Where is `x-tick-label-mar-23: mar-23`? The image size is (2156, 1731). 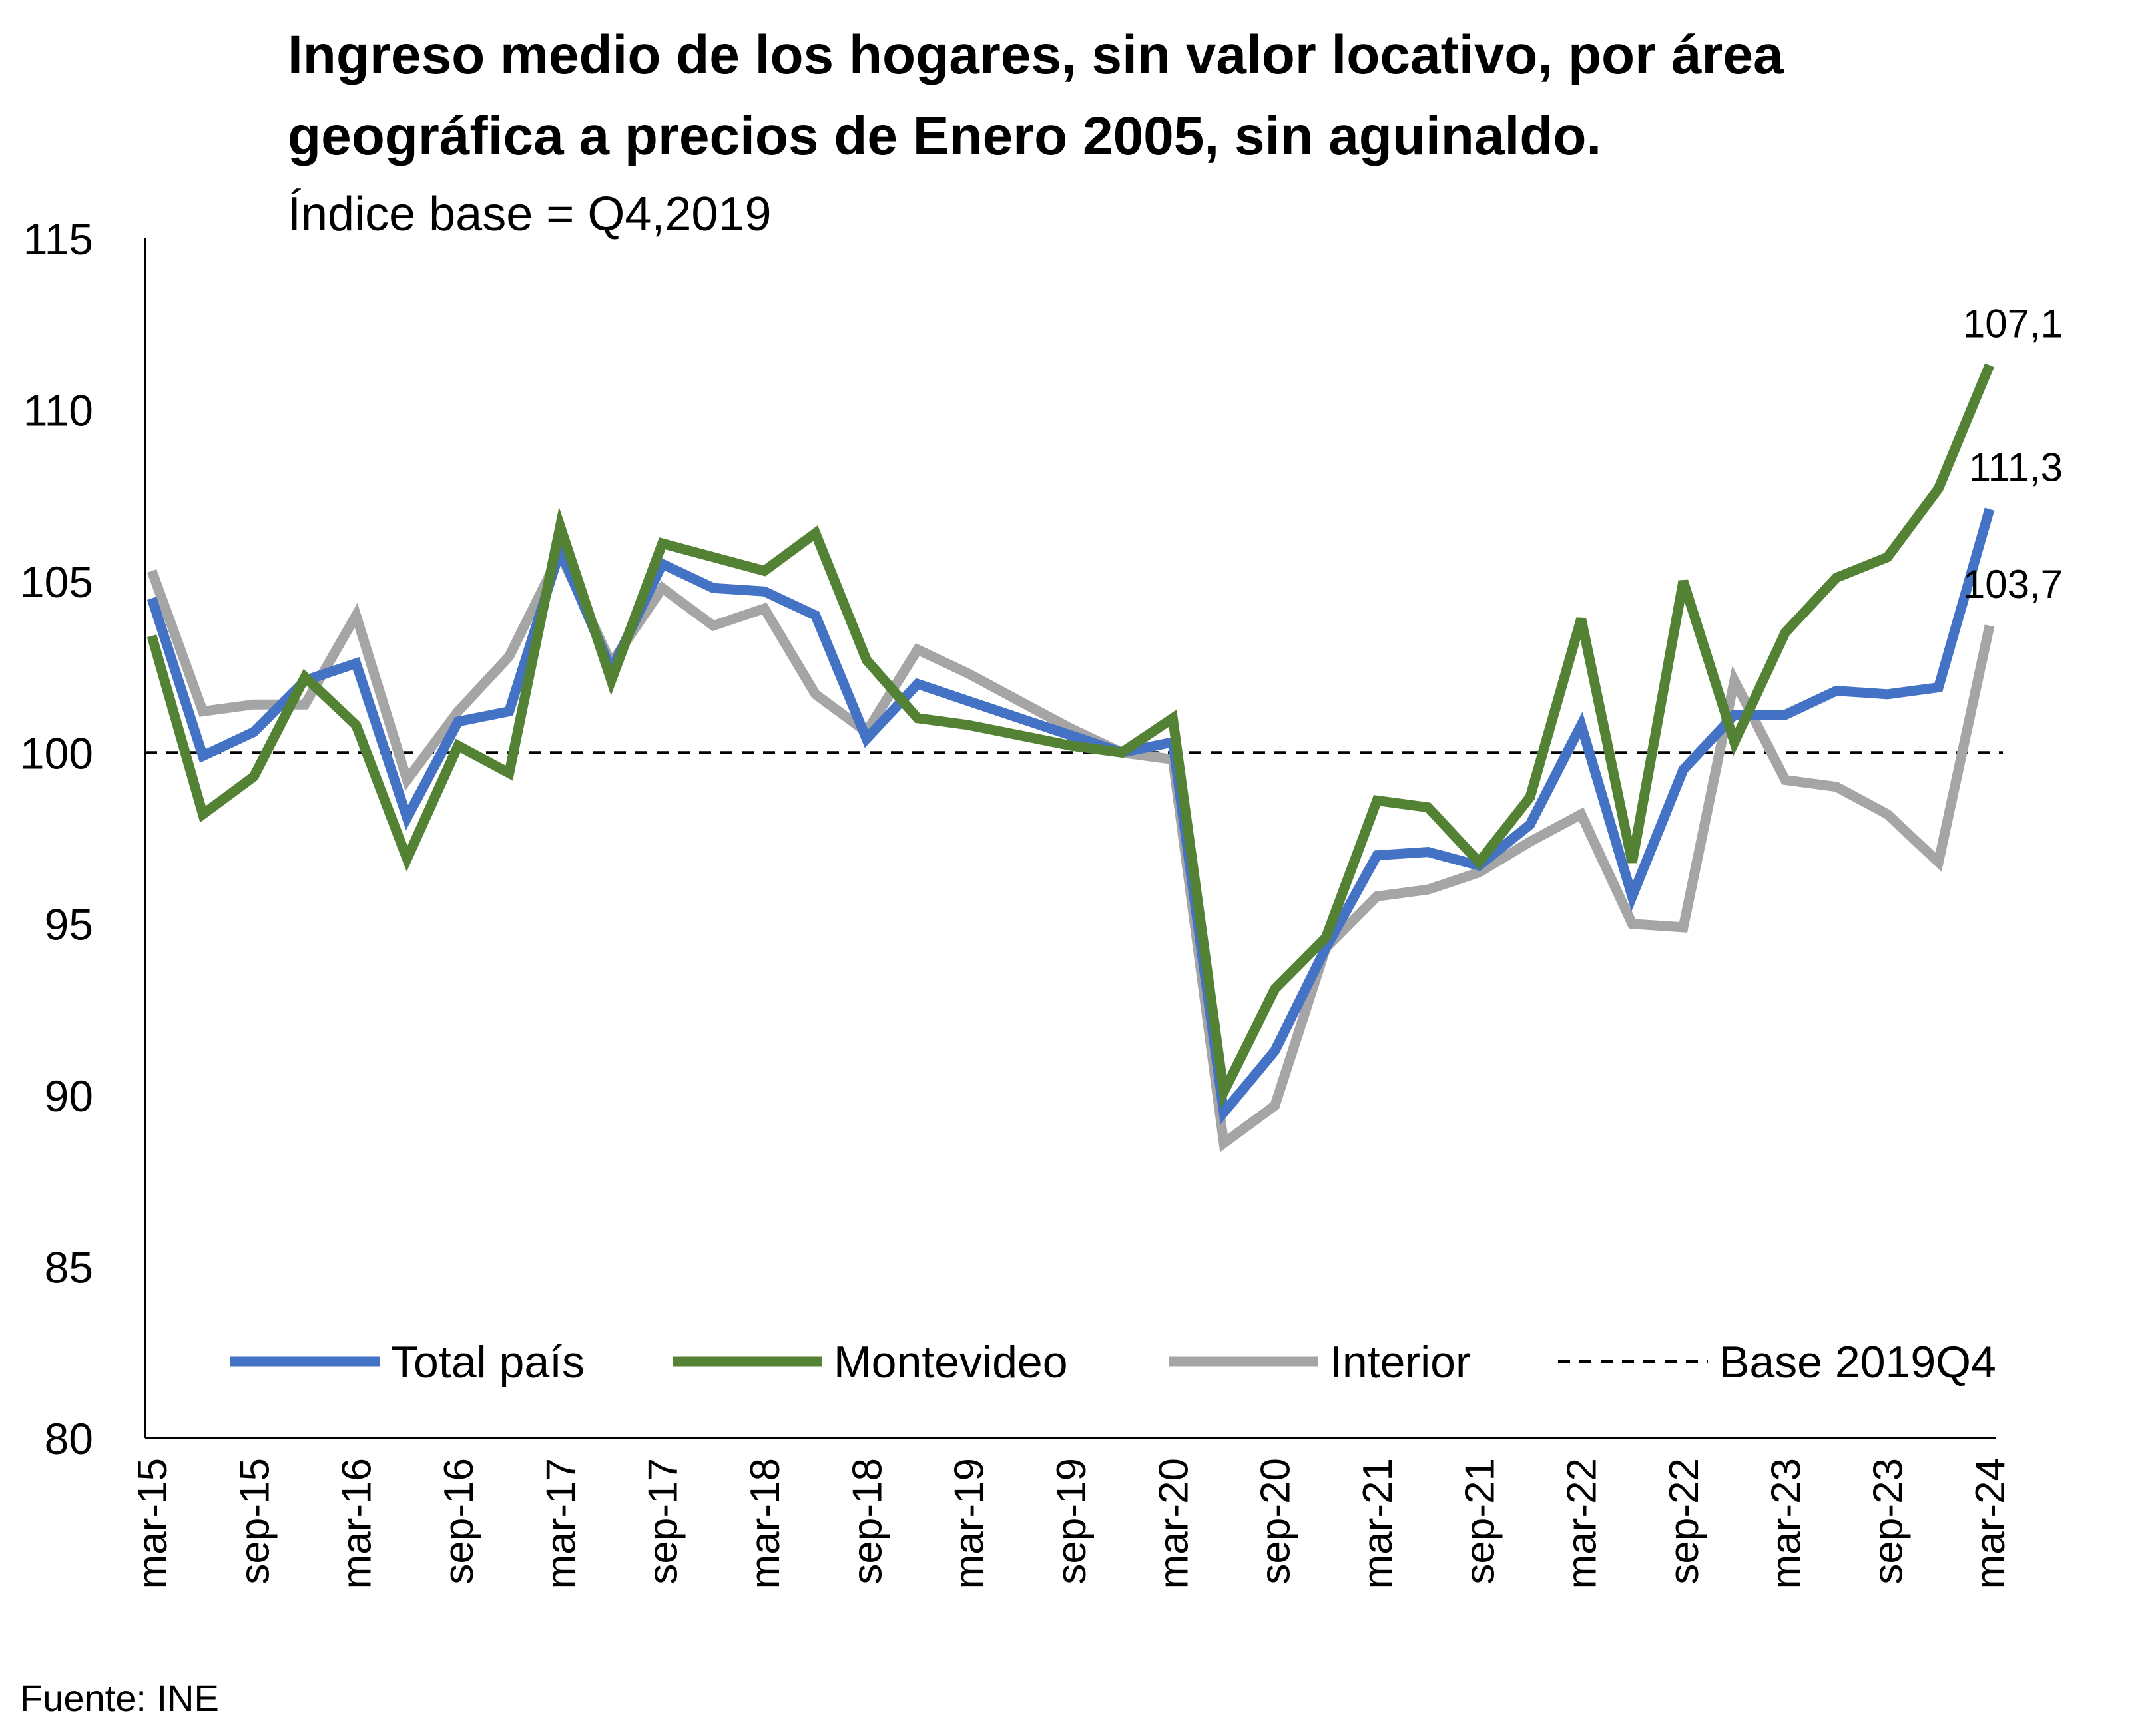
x-tick-label-mar-23: mar-23 is located at coordinates (1786, 1523).